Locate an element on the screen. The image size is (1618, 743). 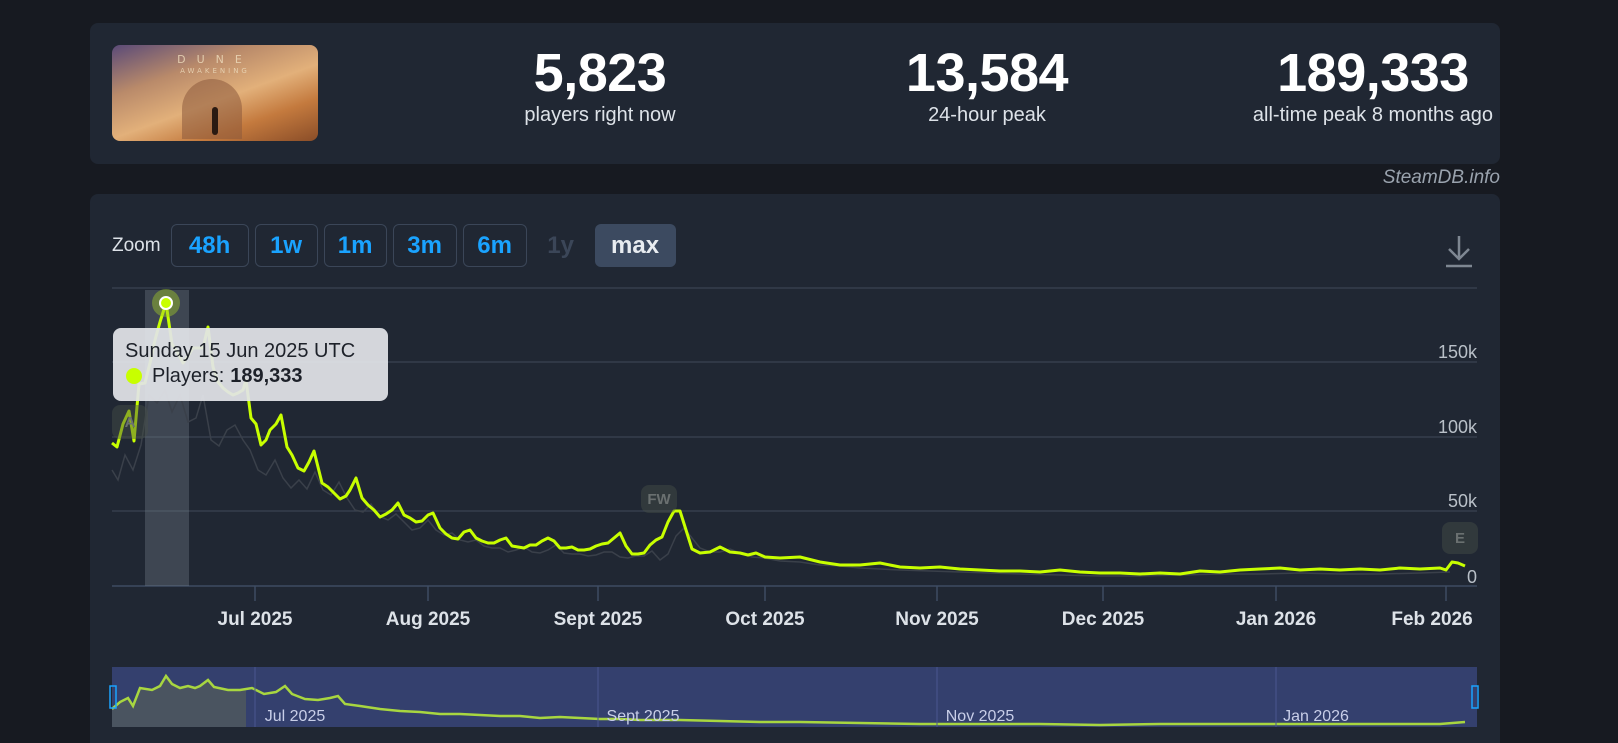
zoom-6m-button: 6m is located at coordinates (494, 245).